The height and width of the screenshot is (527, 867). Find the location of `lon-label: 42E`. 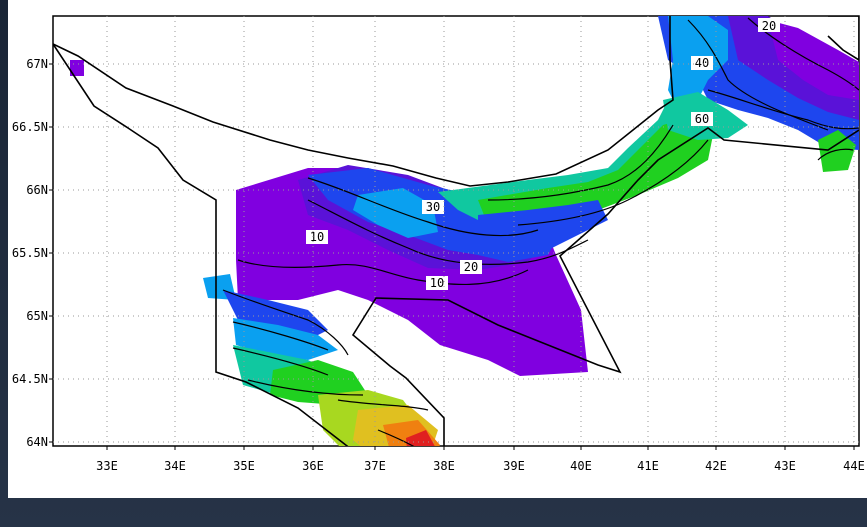

lon-label: 42E is located at coordinates (716, 466).